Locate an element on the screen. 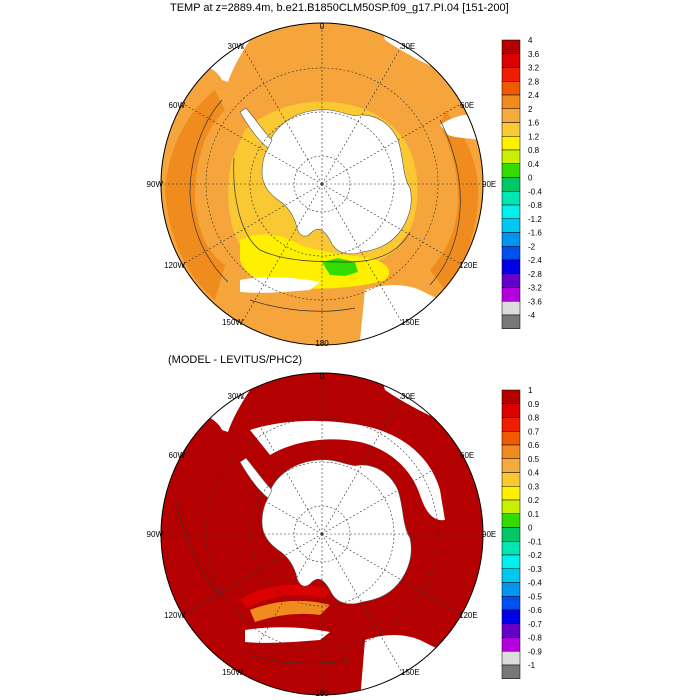 The width and height of the screenshot is (700, 700). top-colorbar-label: 4 is located at coordinates (530, 40).